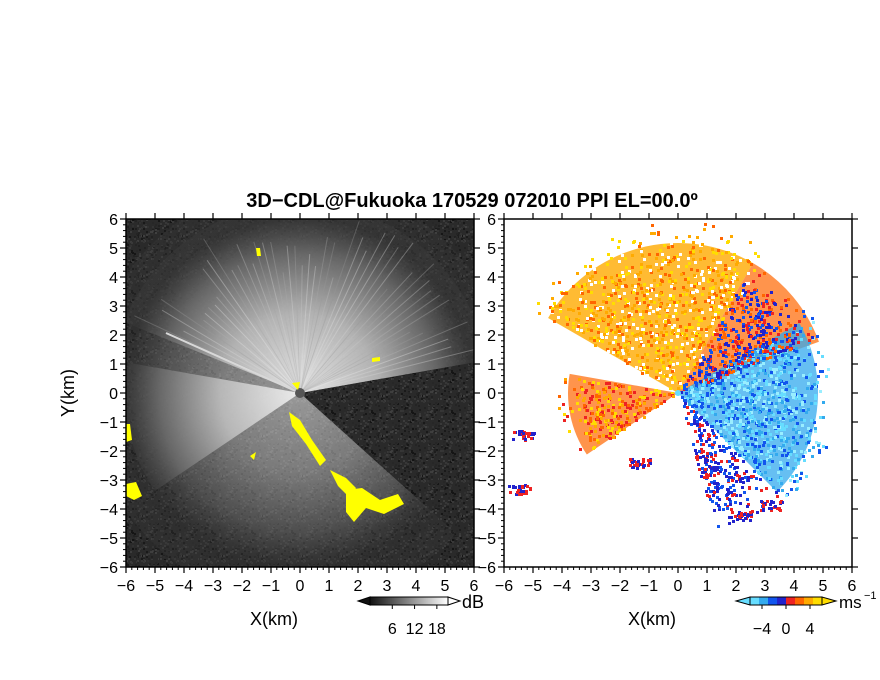 The height and width of the screenshot is (680, 880). Describe the element at coordinates (109, 568) in the screenshot. I see `y-tick-label: −6` at that location.